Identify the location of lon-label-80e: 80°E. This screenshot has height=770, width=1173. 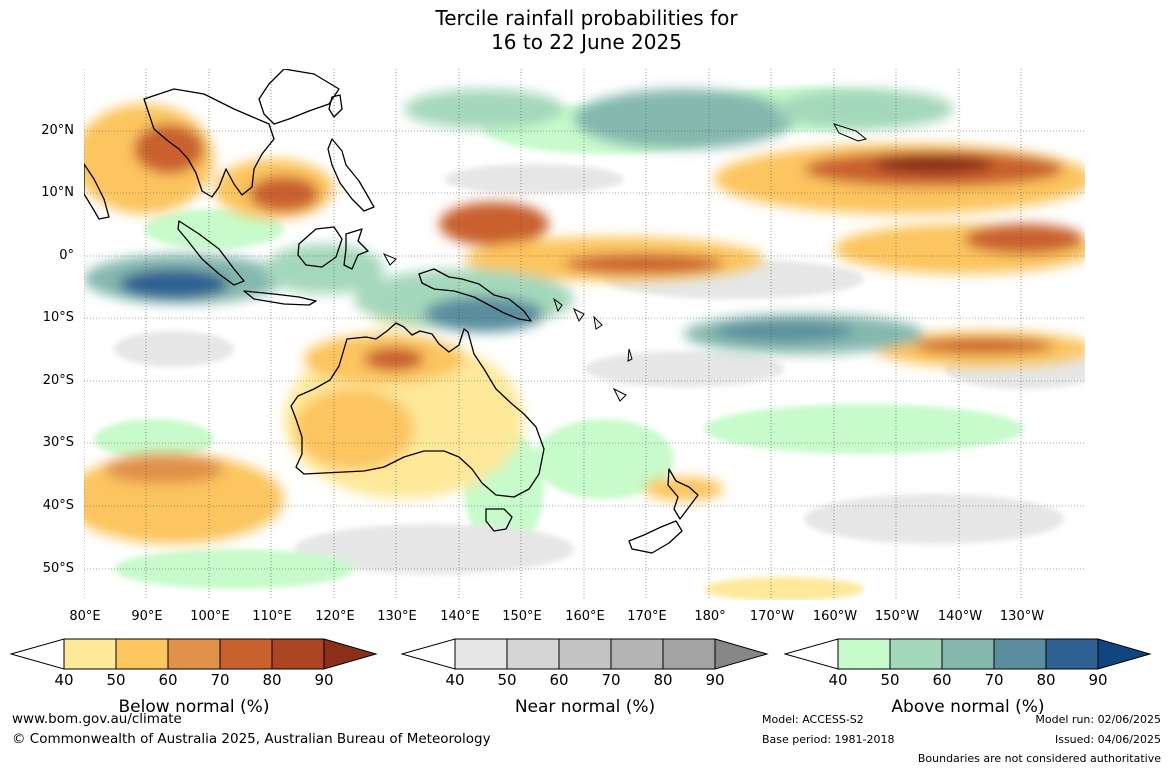
(85, 616).